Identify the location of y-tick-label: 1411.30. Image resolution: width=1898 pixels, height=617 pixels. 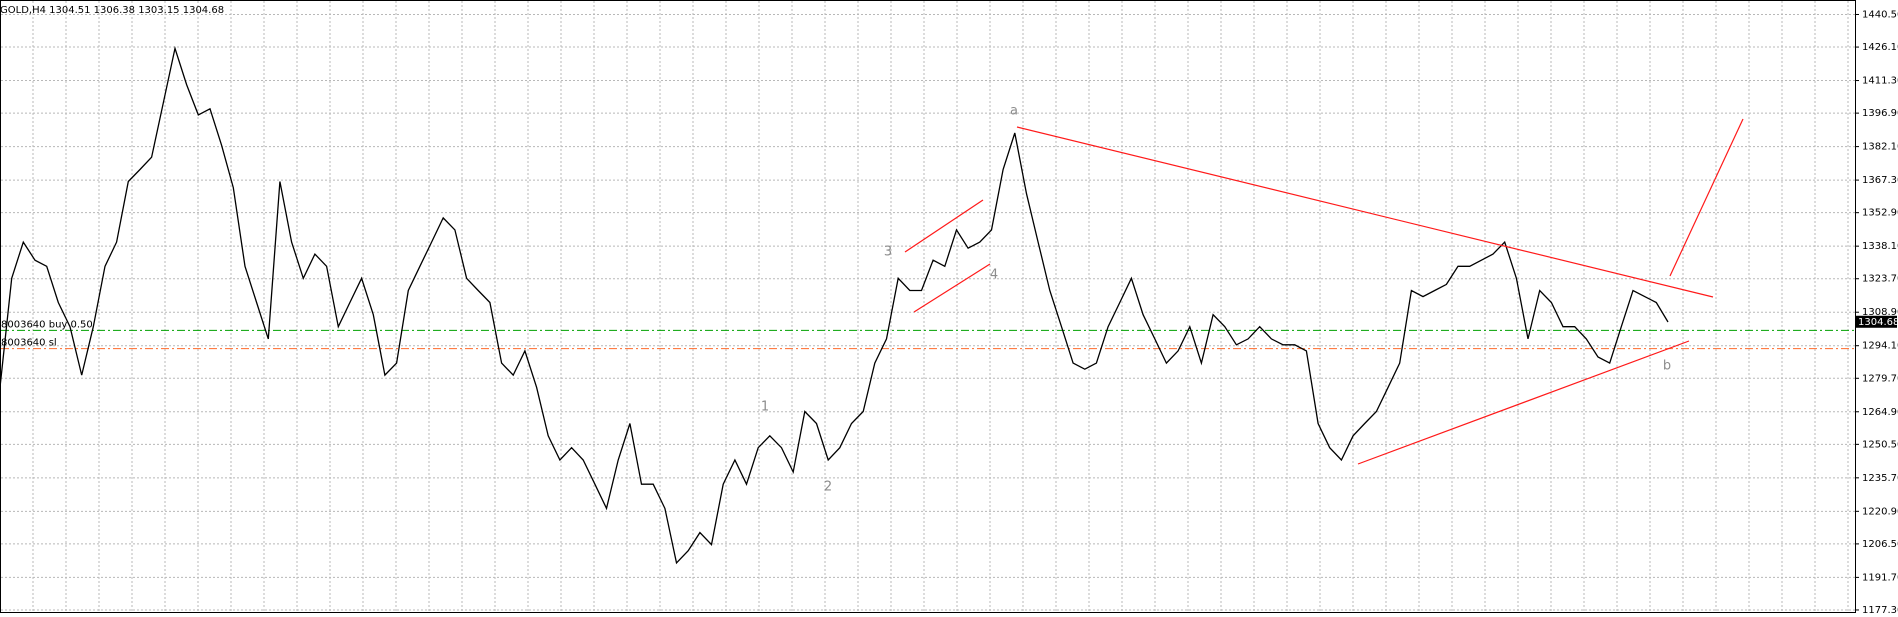
(1880, 81).